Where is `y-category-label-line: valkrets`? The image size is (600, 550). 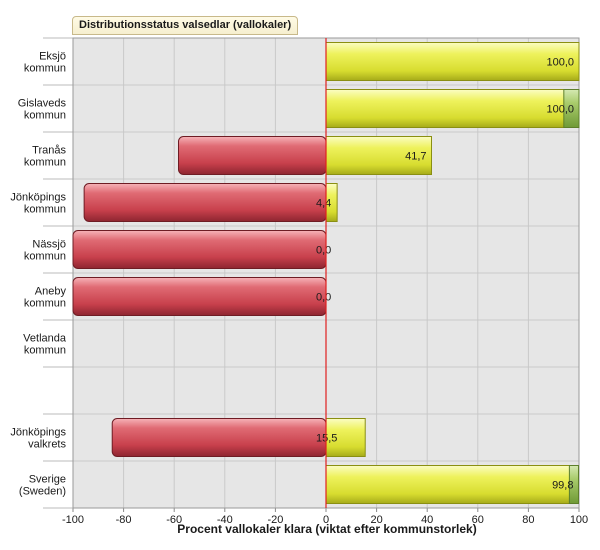 y-category-label-line: valkrets is located at coordinates (47, 445).